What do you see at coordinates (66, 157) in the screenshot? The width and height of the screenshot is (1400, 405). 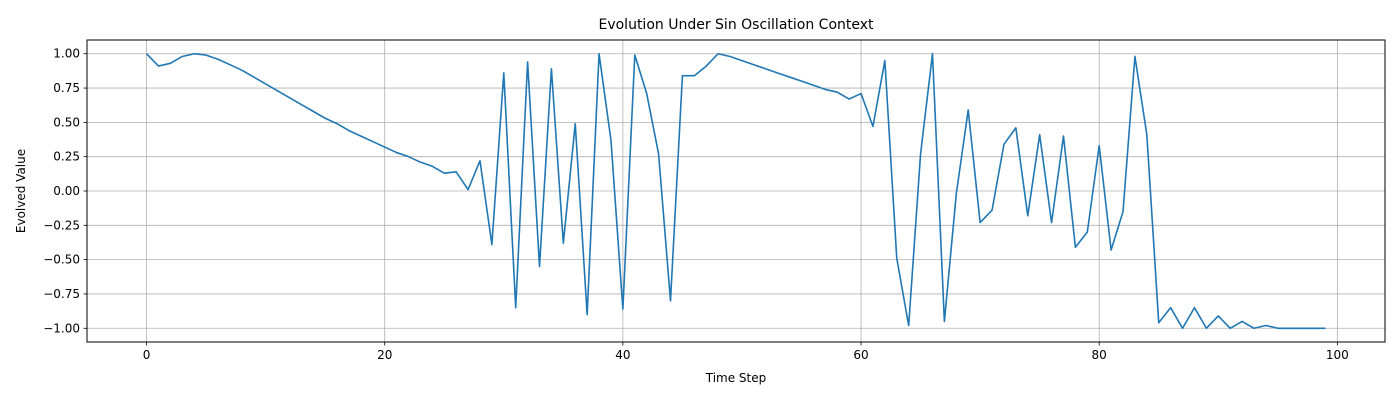 I see `y-tick-label: 0.25` at bounding box center [66, 157].